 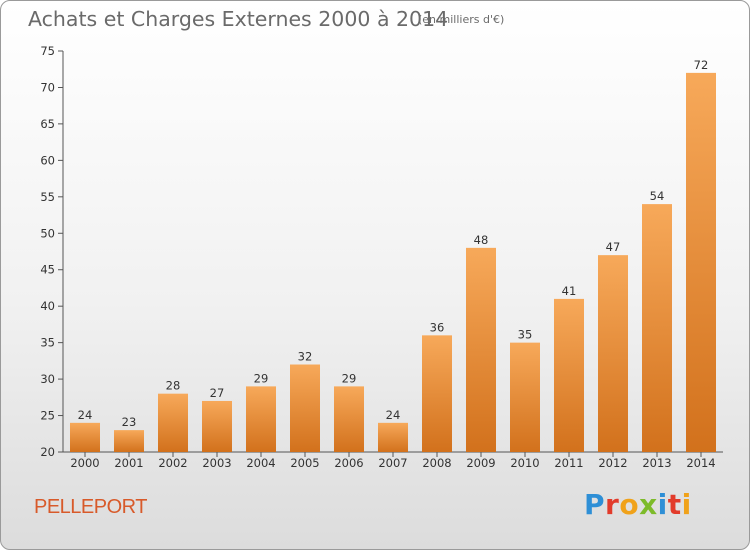 I want to click on logo-letter: r, so click(x=612, y=504).